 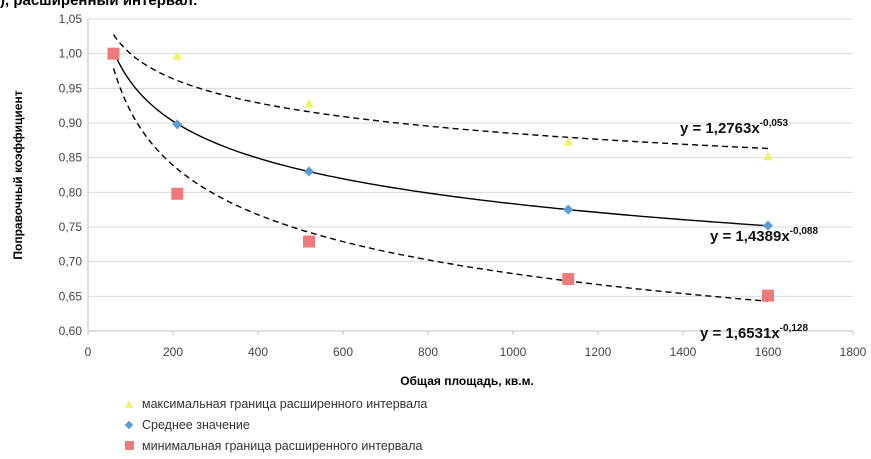 I want to click on legend-item-mean: Среднее значение, so click(x=274, y=424).